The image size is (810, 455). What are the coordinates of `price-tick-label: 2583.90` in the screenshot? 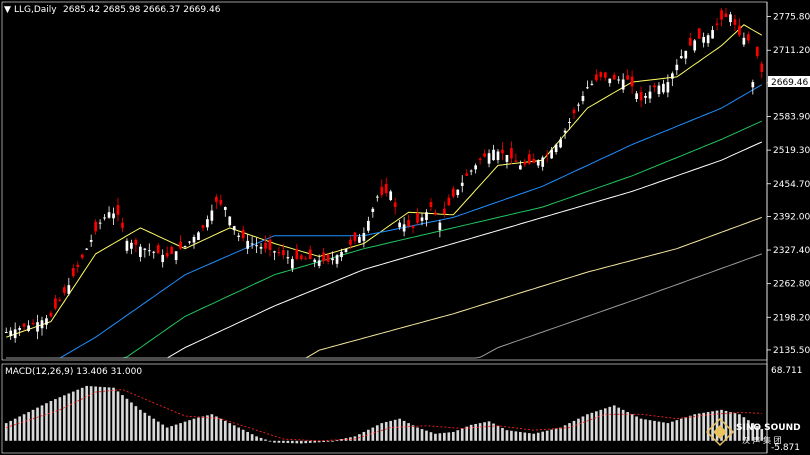 It's located at (791, 117).